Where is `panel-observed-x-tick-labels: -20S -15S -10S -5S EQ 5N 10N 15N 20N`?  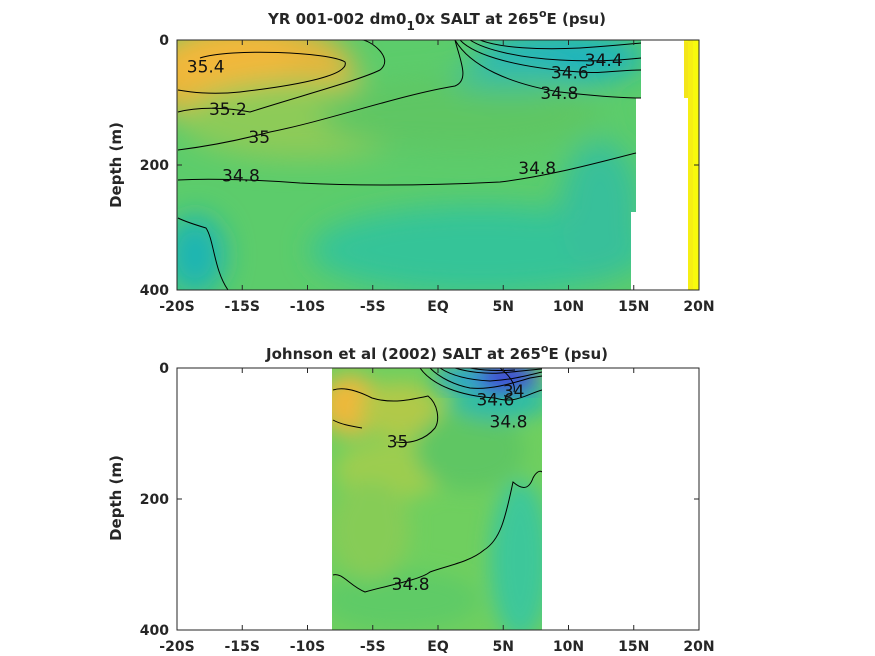
panel-observed-x-tick-labels: -20S -15S -10S -5S EQ 5N 10N 15N 20N is located at coordinates (436, 647).